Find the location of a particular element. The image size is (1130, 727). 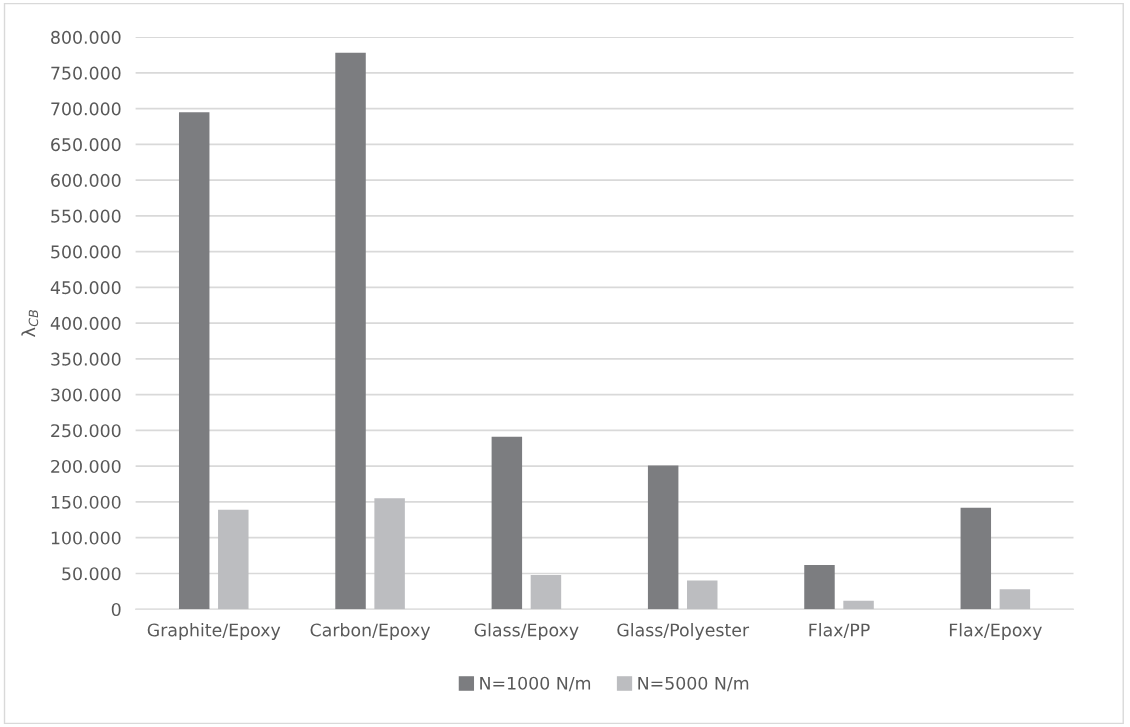

legend-label: N=1000 N/m is located at coordinates (535, 684).